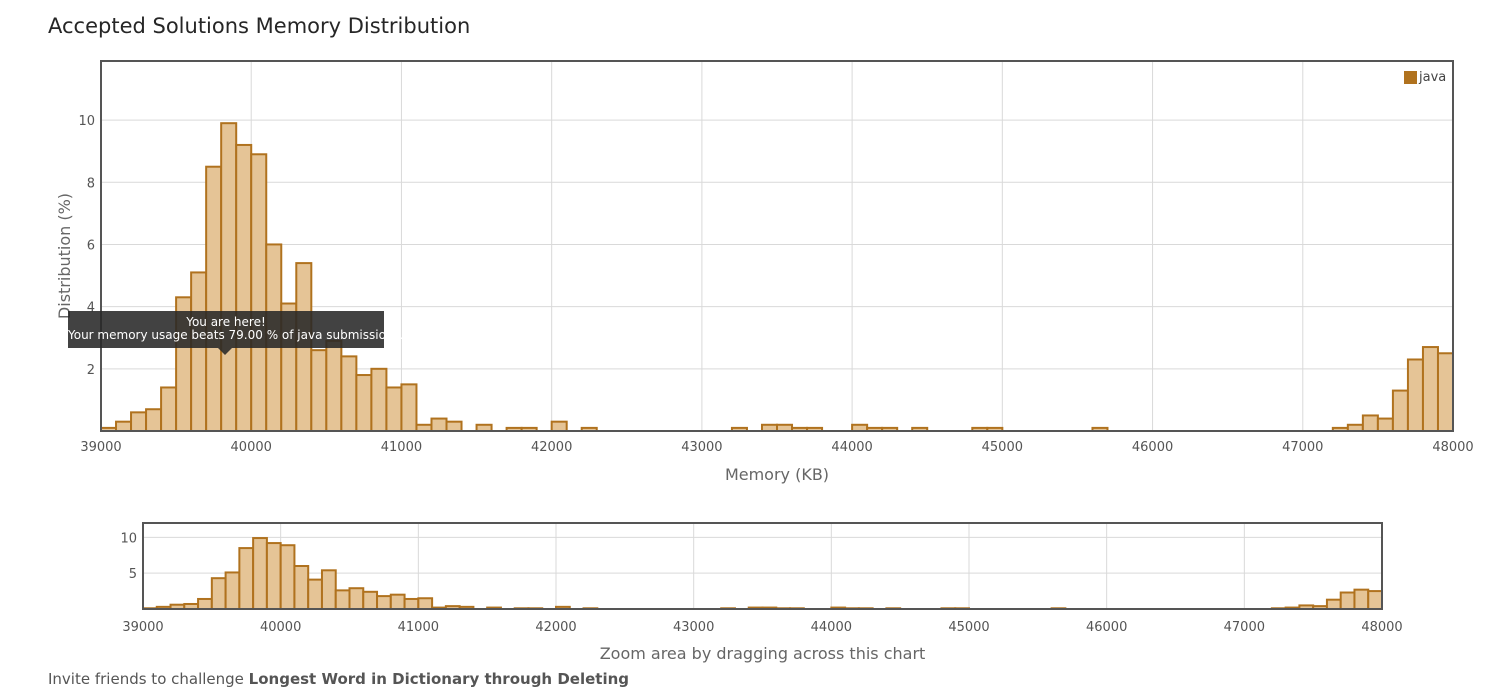 This screenshot has width=1491, height=697. What do you see at coordinates (763, 653) in the screenshot?
I see `x-axis-label: Zoom area by dragging across this chart` at bounding box center [763, 653].